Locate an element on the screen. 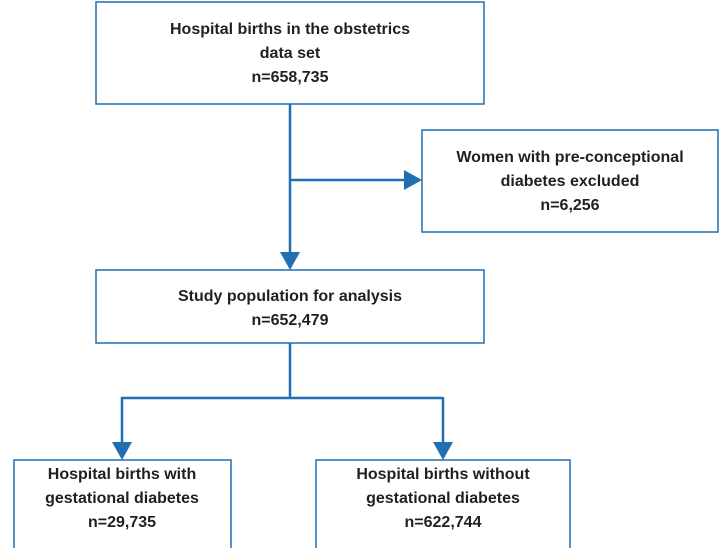 This screenshot has width=719, height=553. node-text: diabetes excluded is located at coordinates (570, 181).